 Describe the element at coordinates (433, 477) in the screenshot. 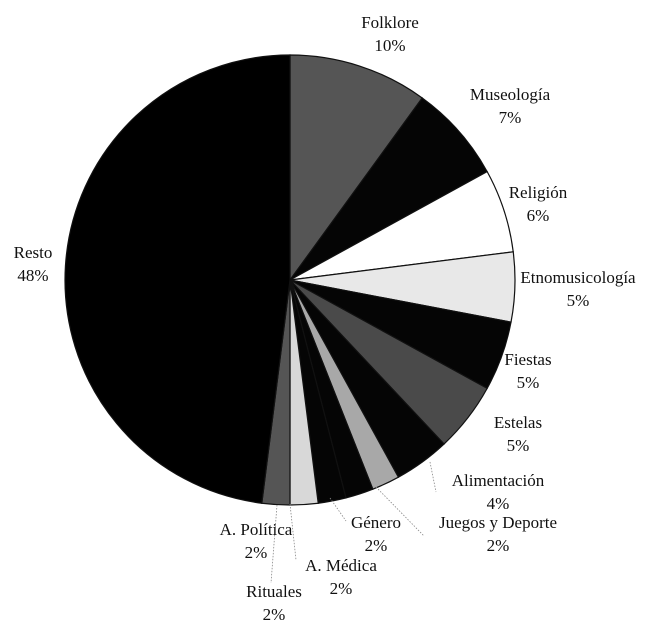

I see `leader-line-alimentacion` at that location.